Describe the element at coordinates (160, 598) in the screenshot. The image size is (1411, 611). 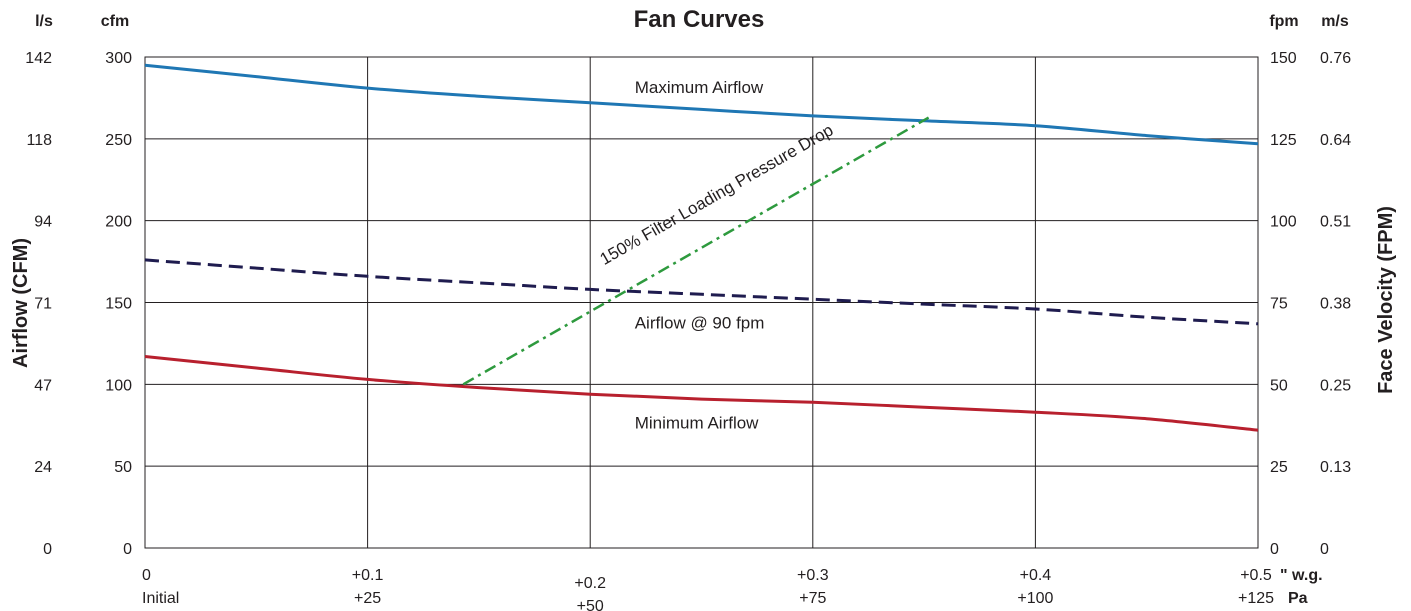
I see `x-tick-sublabel: Initial` at that location.